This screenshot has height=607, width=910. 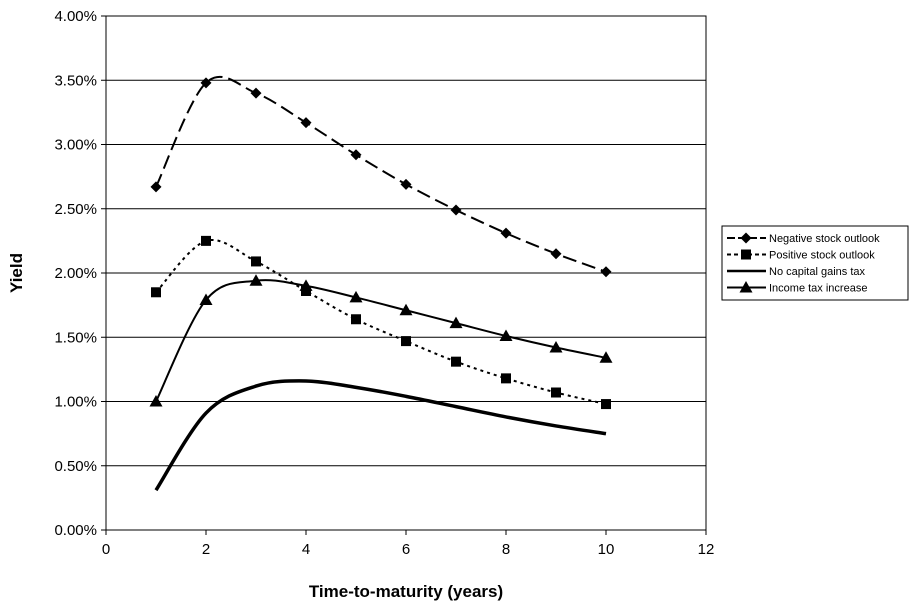 What do you see at coordinates (16, 273) in the screenshot?
I see `y-axis-title: Yield` at bounding box center [16, 273].